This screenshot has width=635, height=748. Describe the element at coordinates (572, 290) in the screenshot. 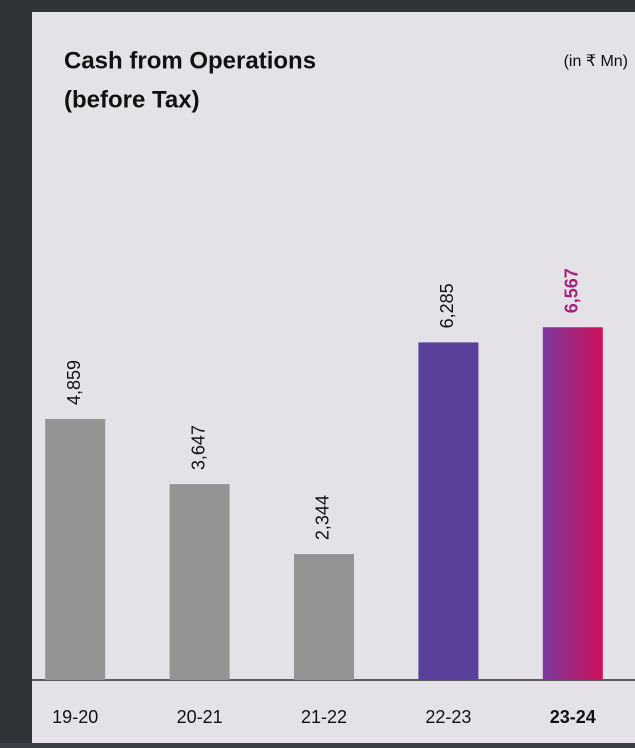

I see `value-label: 6,567` at that location.